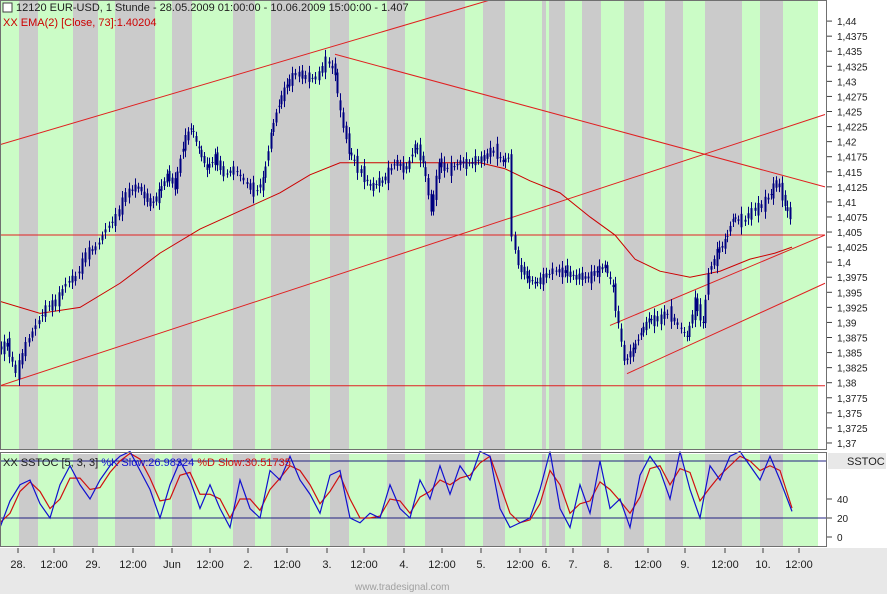 The width and height of the screenshot is (887, 594). Describe the element at coordinates (849, 112) in the screenshot. I see `y-tick-label: 1,425` at that location.